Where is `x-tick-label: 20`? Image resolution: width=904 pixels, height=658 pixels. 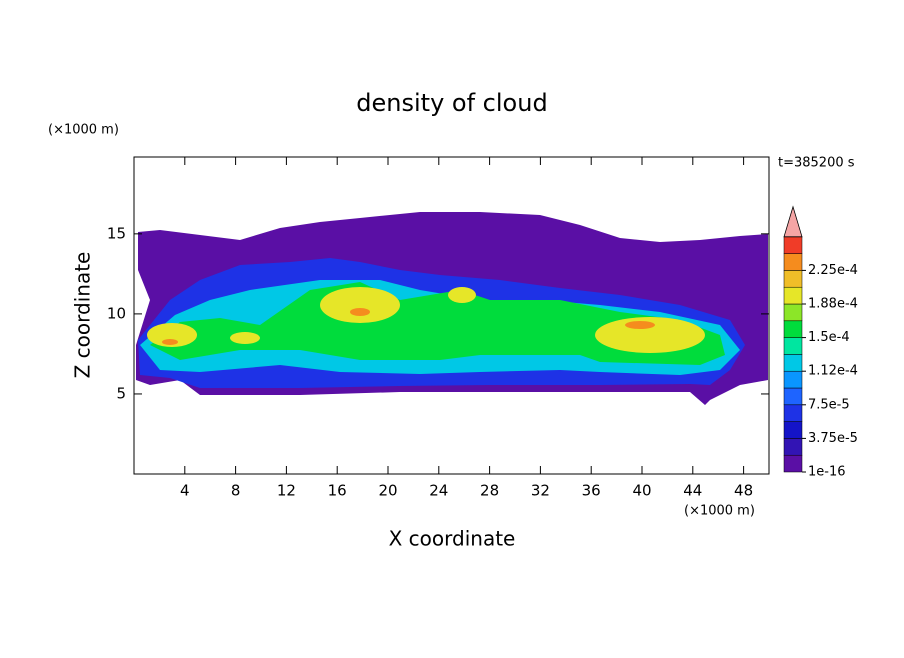 x-tick-label: 20 is located at coordinates (387, 491).